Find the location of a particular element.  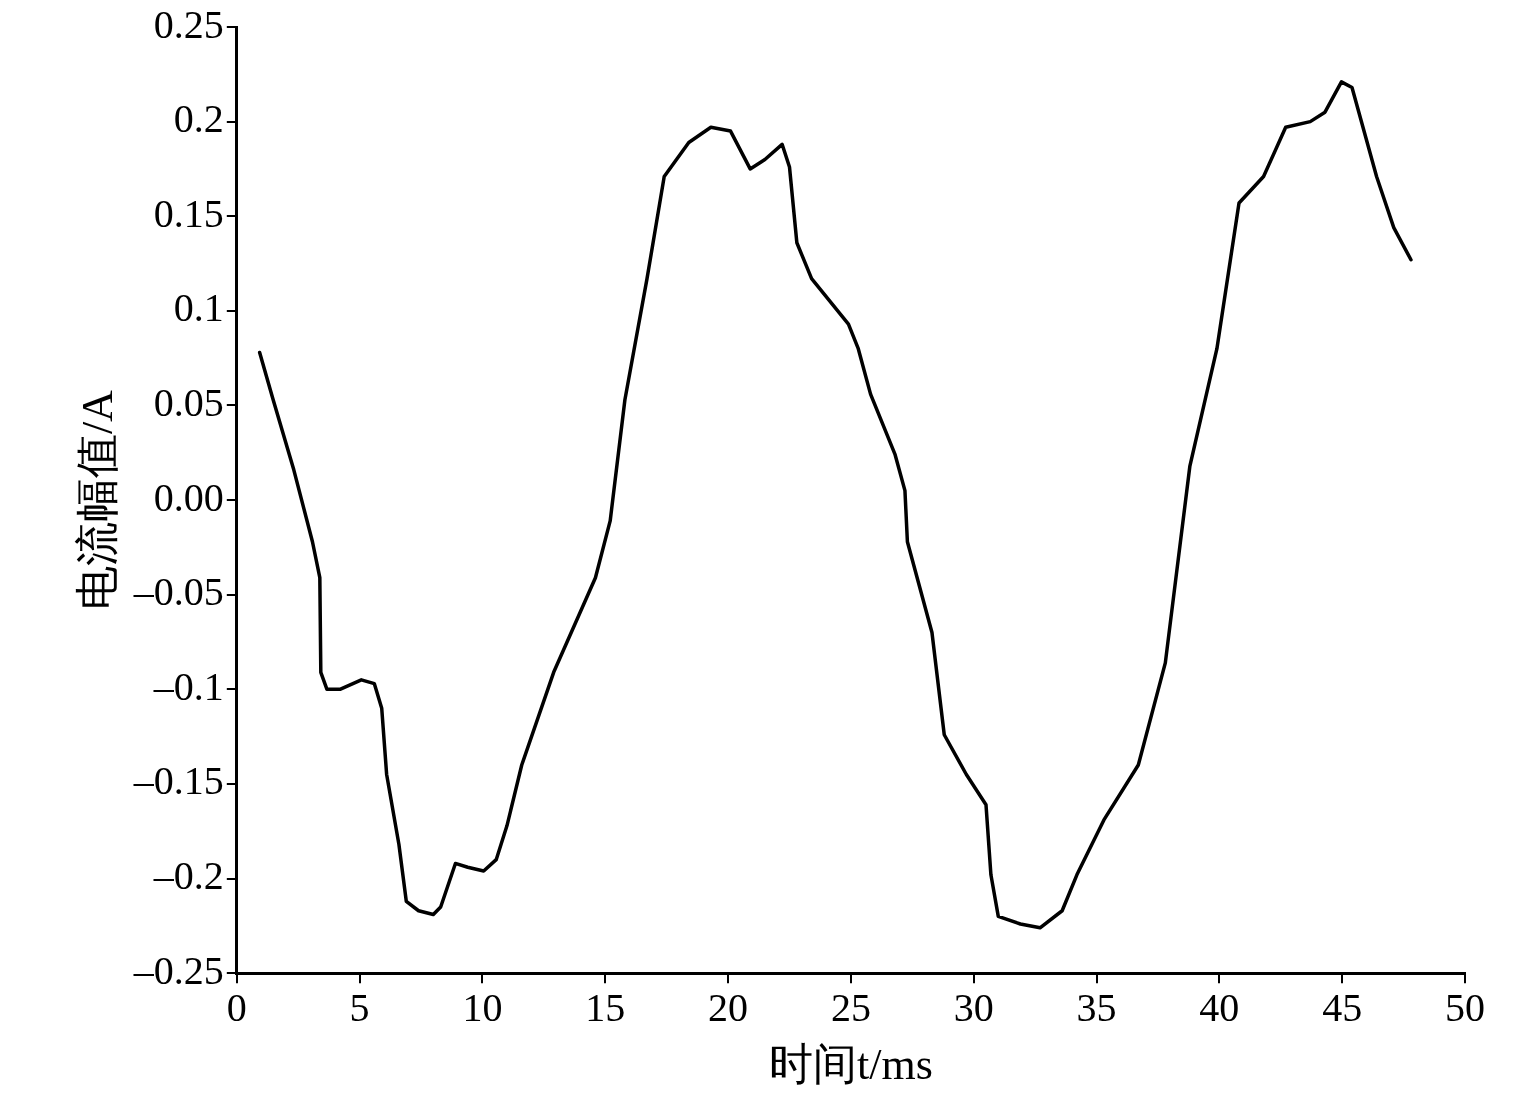

y-tick-label: –0.2 is located at coordinates (188, 876).